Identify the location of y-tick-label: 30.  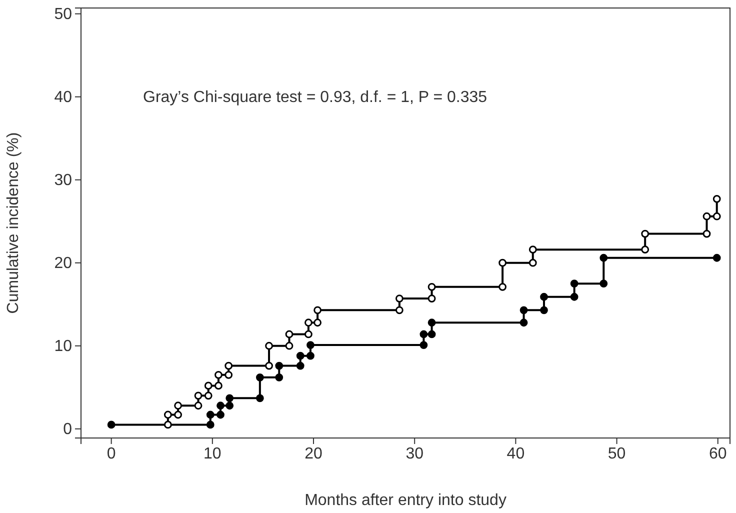
(63, 180).